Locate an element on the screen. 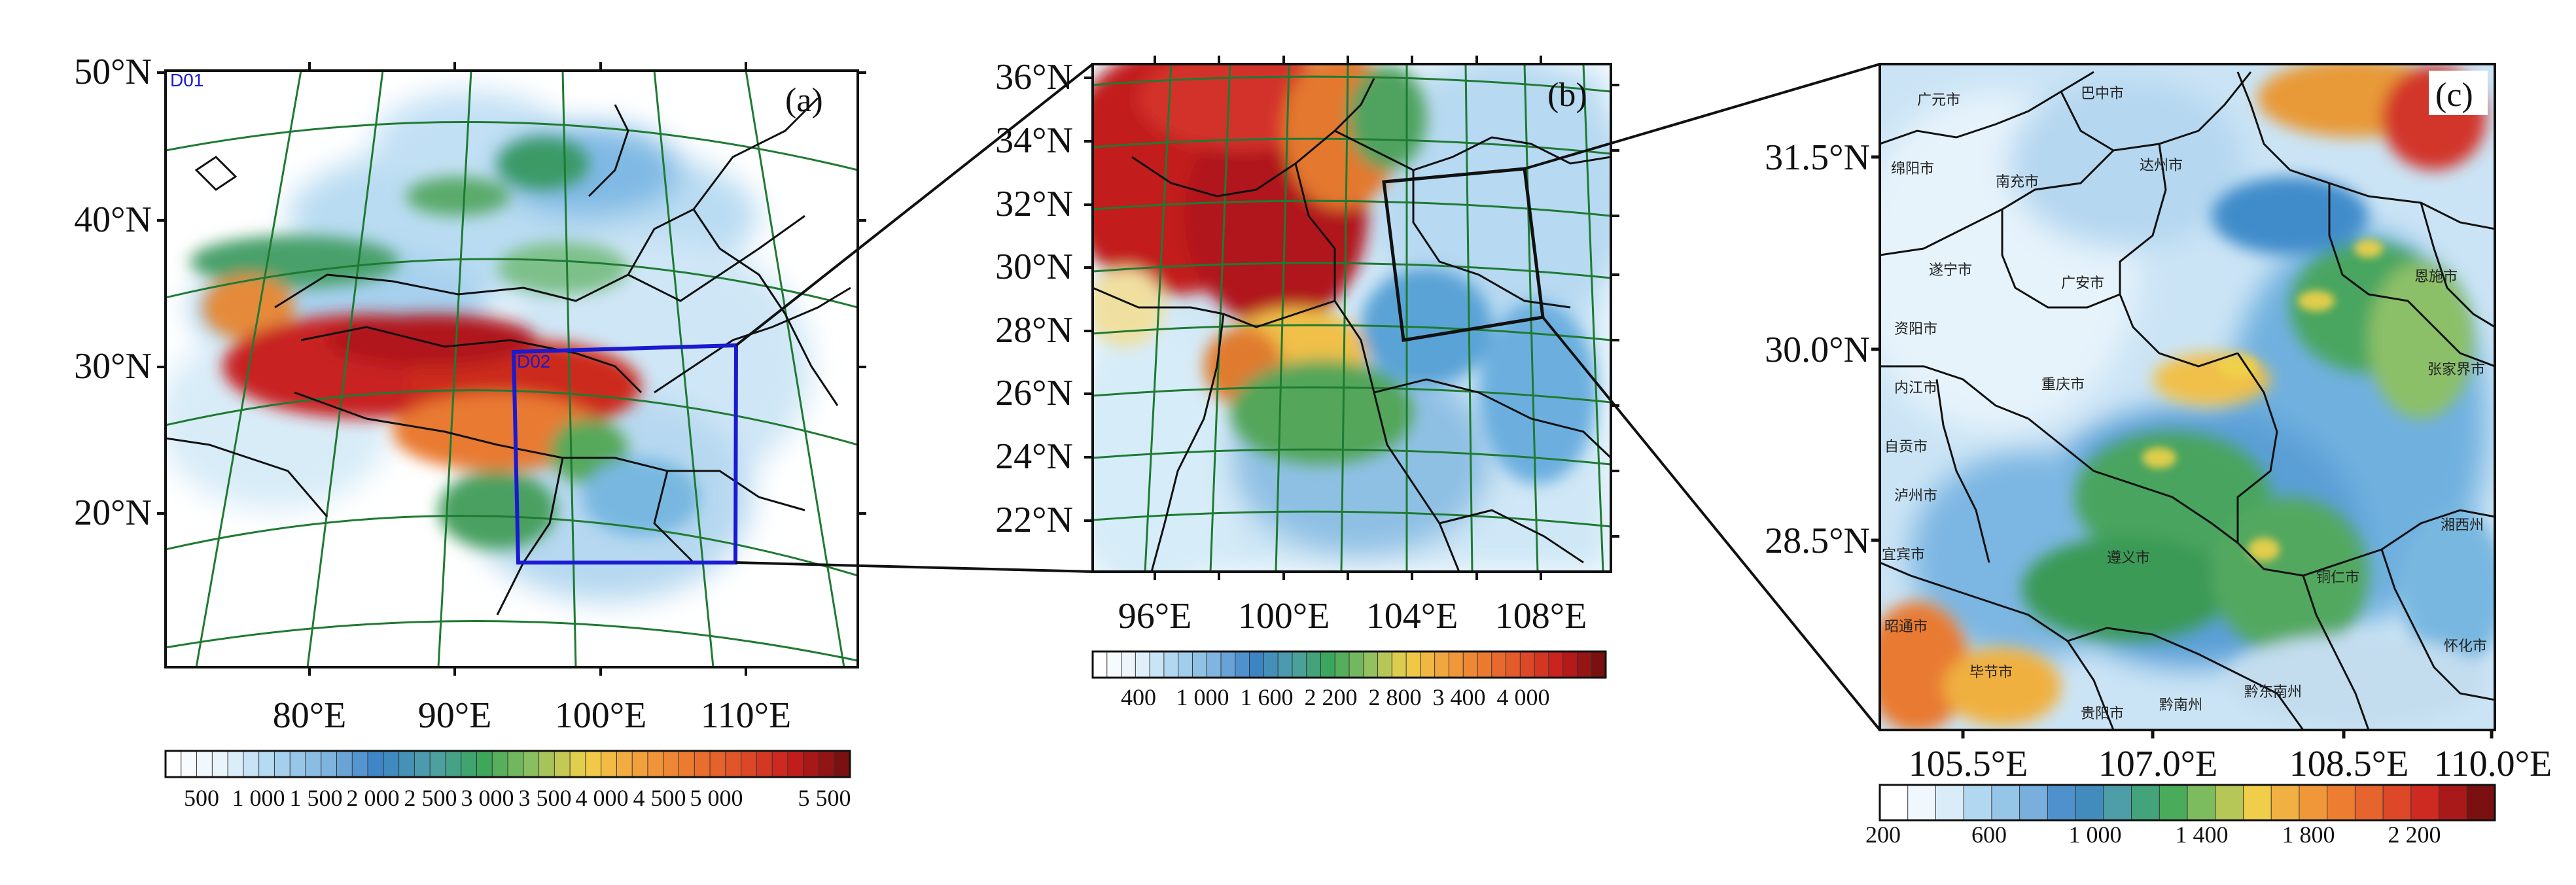 This screenshot has height=885, width=2576. city-label: 黔南州 is located at coordinates (2180, 705).